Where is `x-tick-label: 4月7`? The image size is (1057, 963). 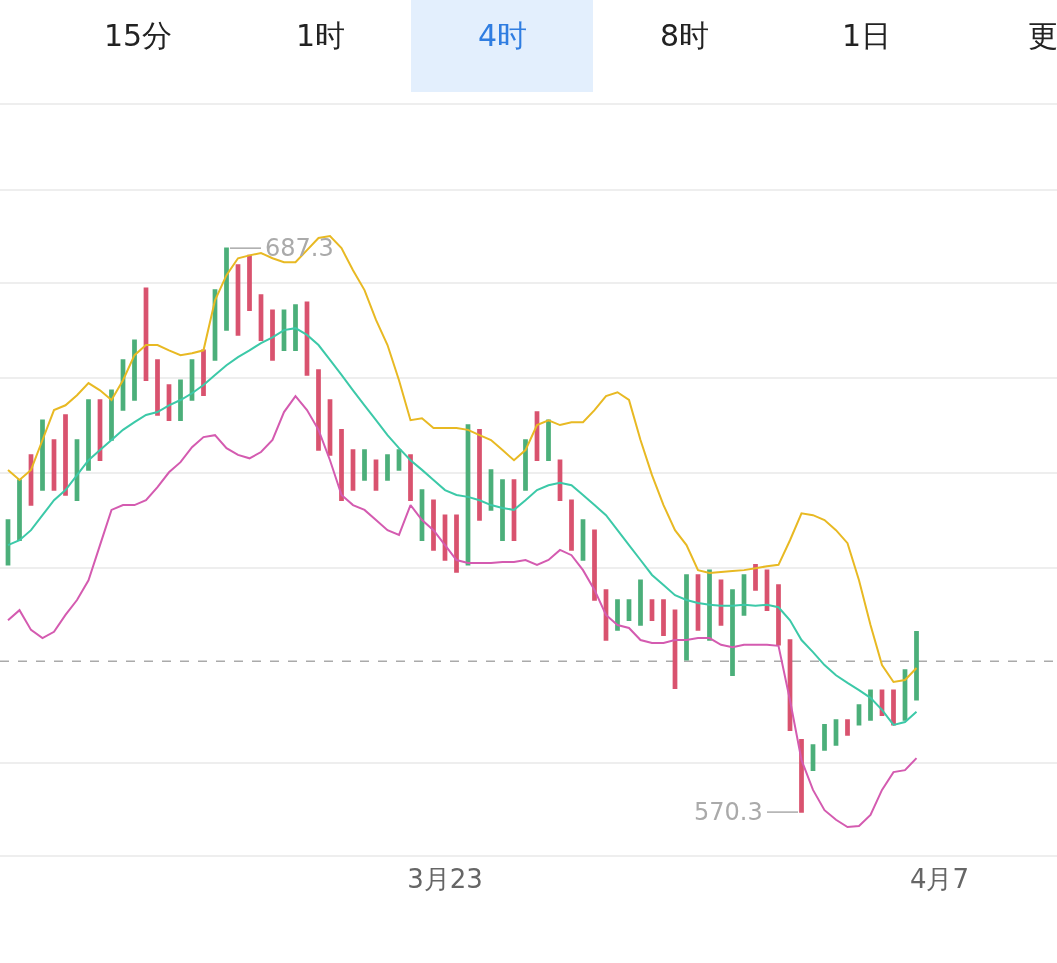
x-tick-label: 4月7 is located at coordinates (939, 878).